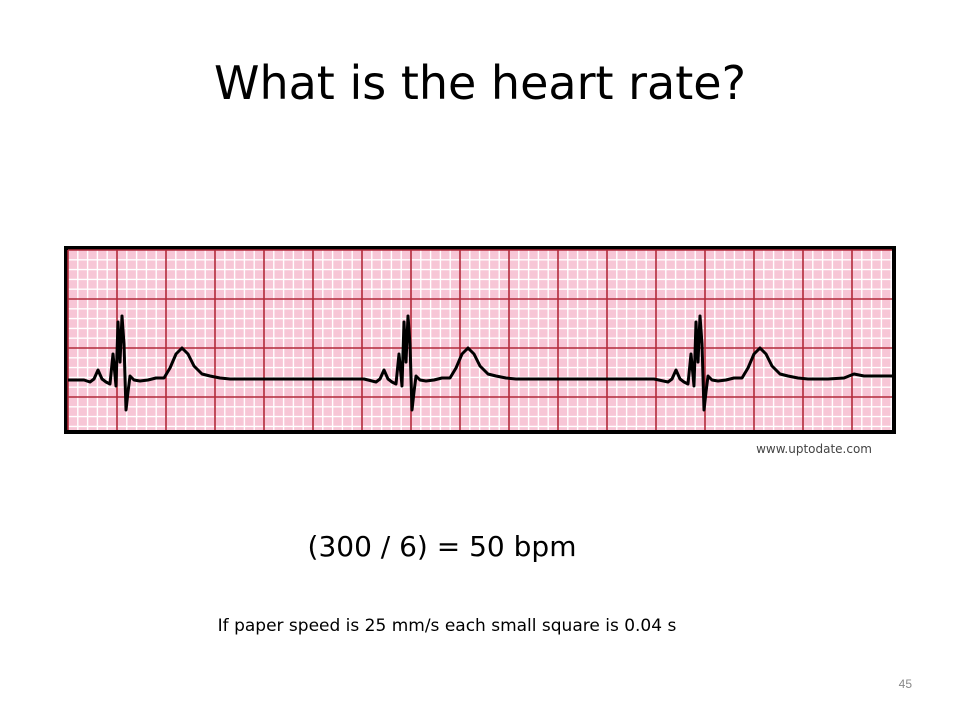  What do you see at coordinates (905, 684) in the screenshot?
I see `page-number: 45` at bounding box center [905, 684].